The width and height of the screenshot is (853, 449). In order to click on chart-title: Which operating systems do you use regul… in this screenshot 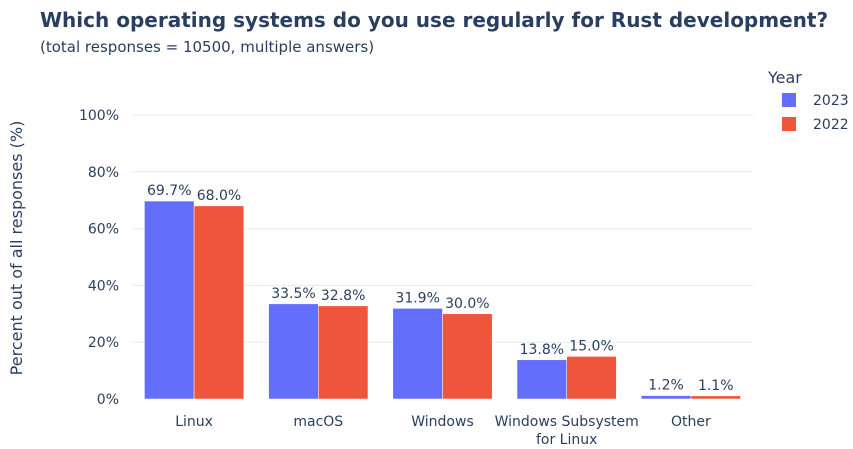, I will do `click(434, 20)`.